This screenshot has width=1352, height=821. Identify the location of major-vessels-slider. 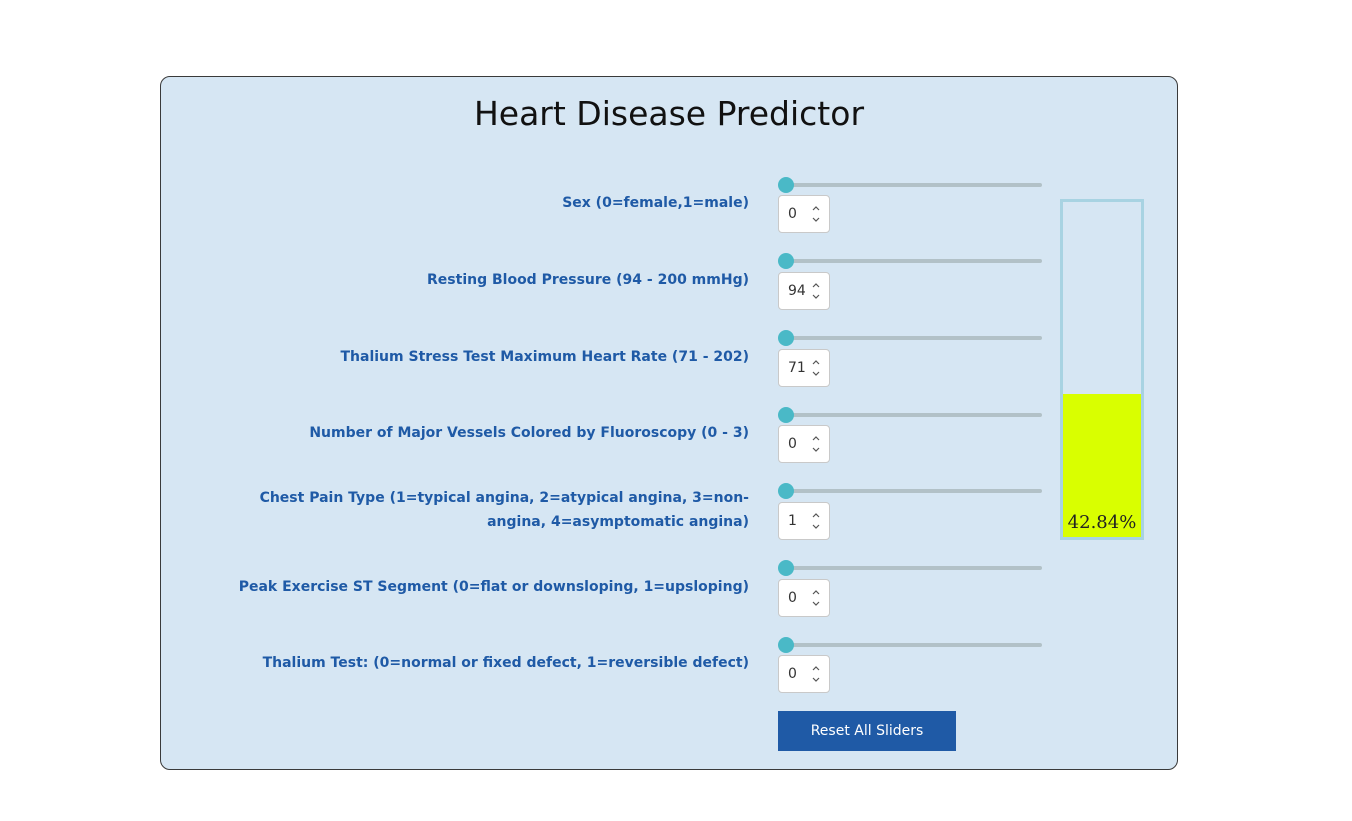
(910, 415).